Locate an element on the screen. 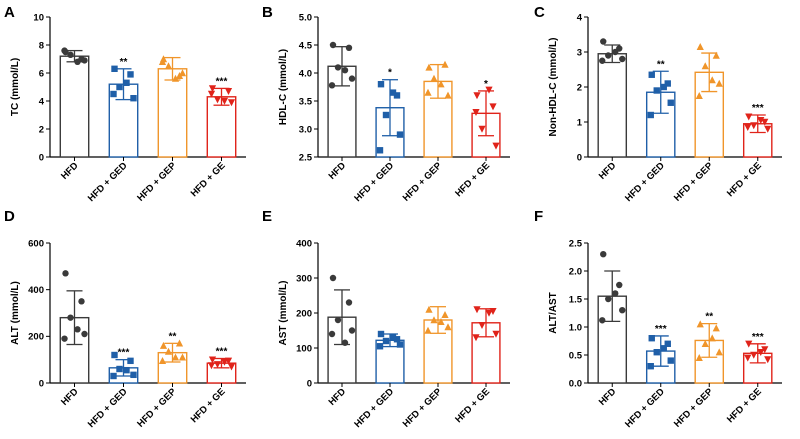  x-category-label: HFD + GE is located at coordinates (208, 179).